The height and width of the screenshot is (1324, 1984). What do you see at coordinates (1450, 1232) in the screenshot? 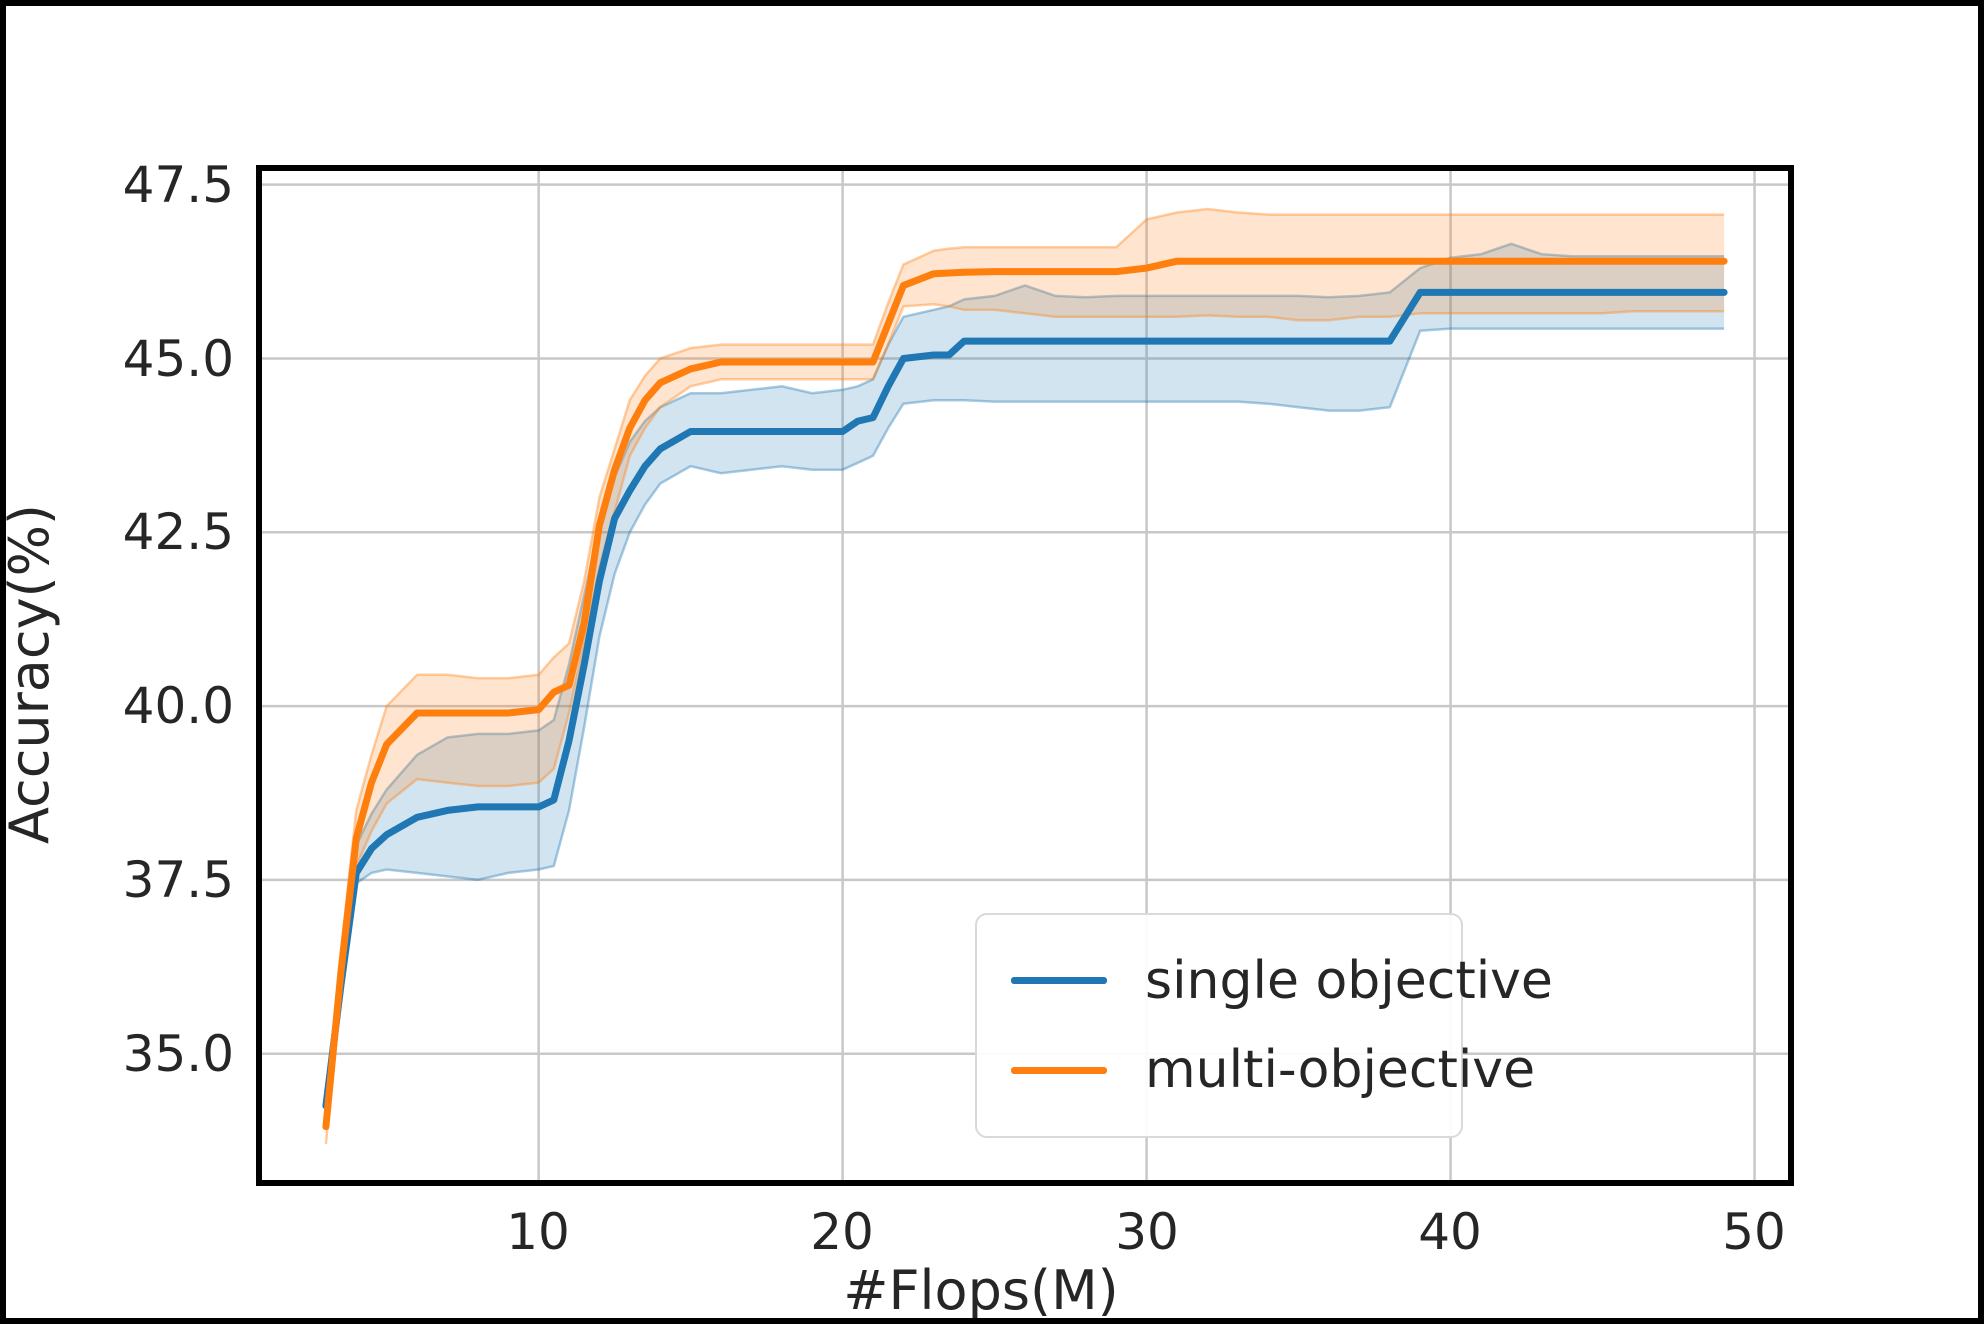
I see `x-tick: 40` at bounding box center [1450, 1232].